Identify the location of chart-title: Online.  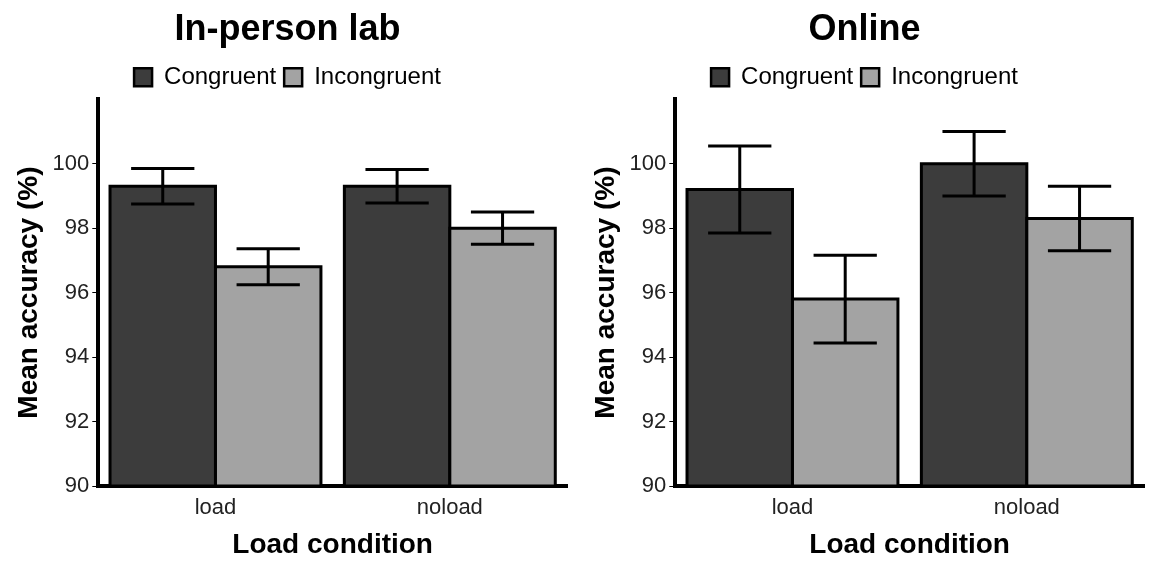
(864, 27).